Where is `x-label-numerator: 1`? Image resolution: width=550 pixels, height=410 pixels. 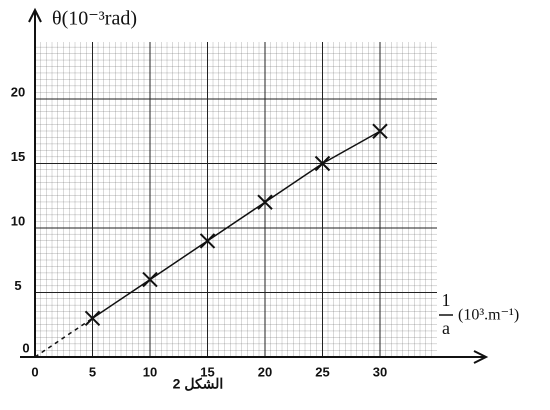
x-label-numerator: 1 is located at coordinates (446, 300).